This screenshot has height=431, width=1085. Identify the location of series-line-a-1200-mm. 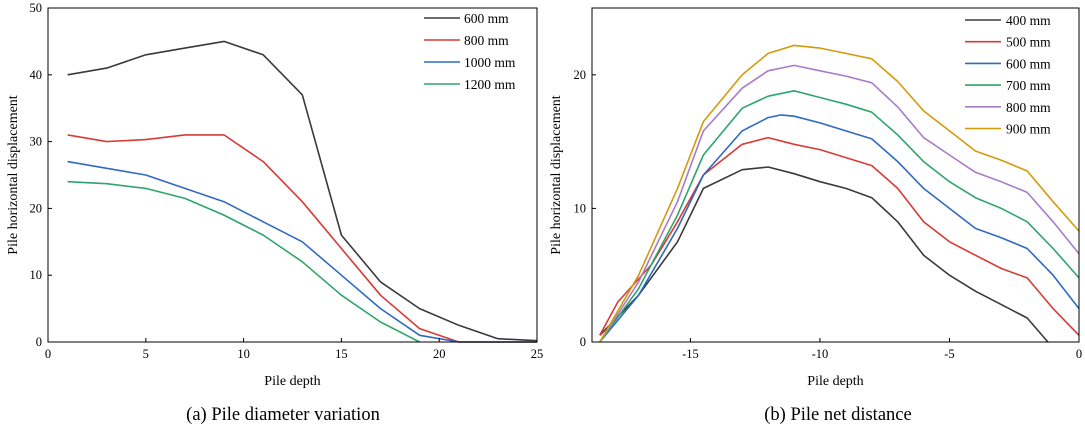
(243, 261).